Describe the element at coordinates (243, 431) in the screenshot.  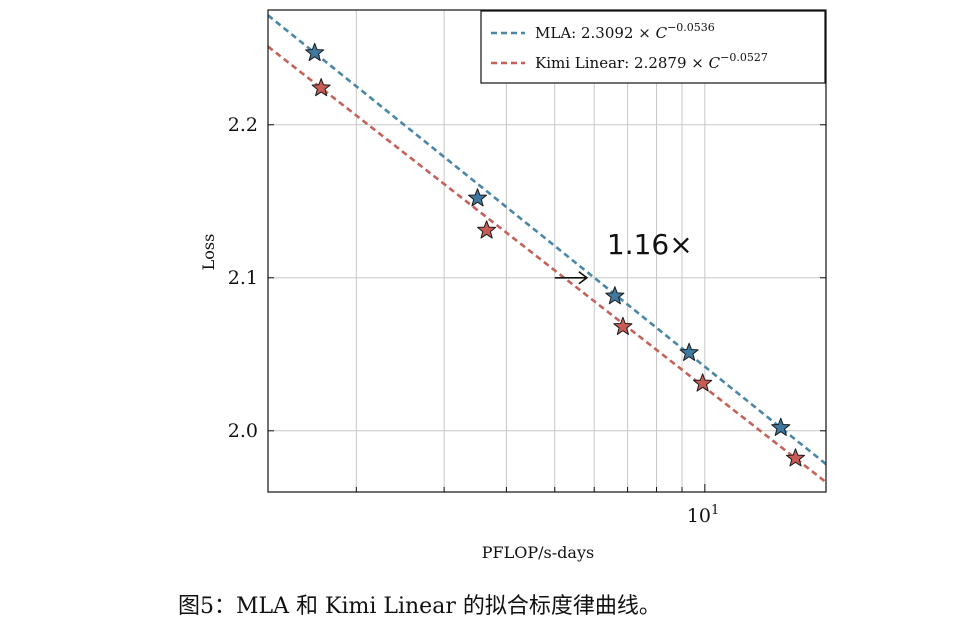
I see `y-tick-label: 2.0` at that location.